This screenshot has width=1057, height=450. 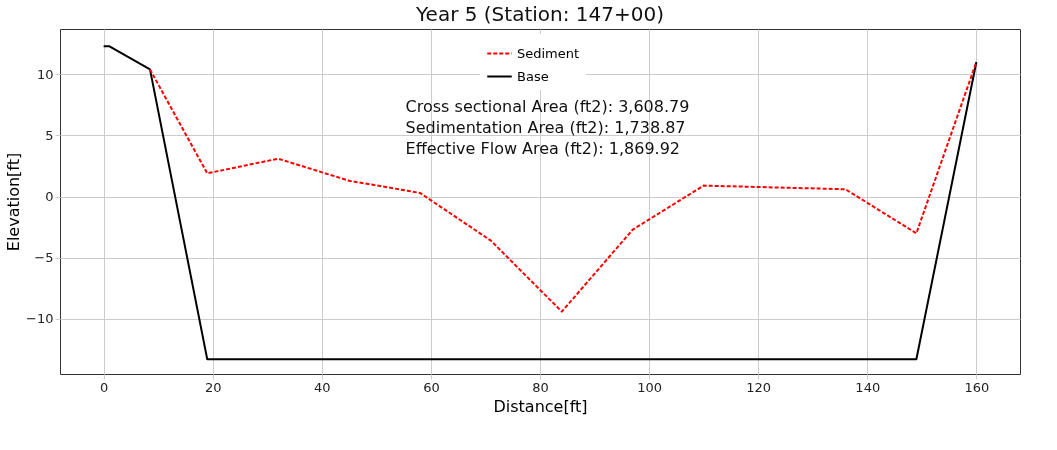 What do you see at coordinates (759, 387) in the screenshot?
I see `x-tick-label: 120` at bounding box center [759, 387].